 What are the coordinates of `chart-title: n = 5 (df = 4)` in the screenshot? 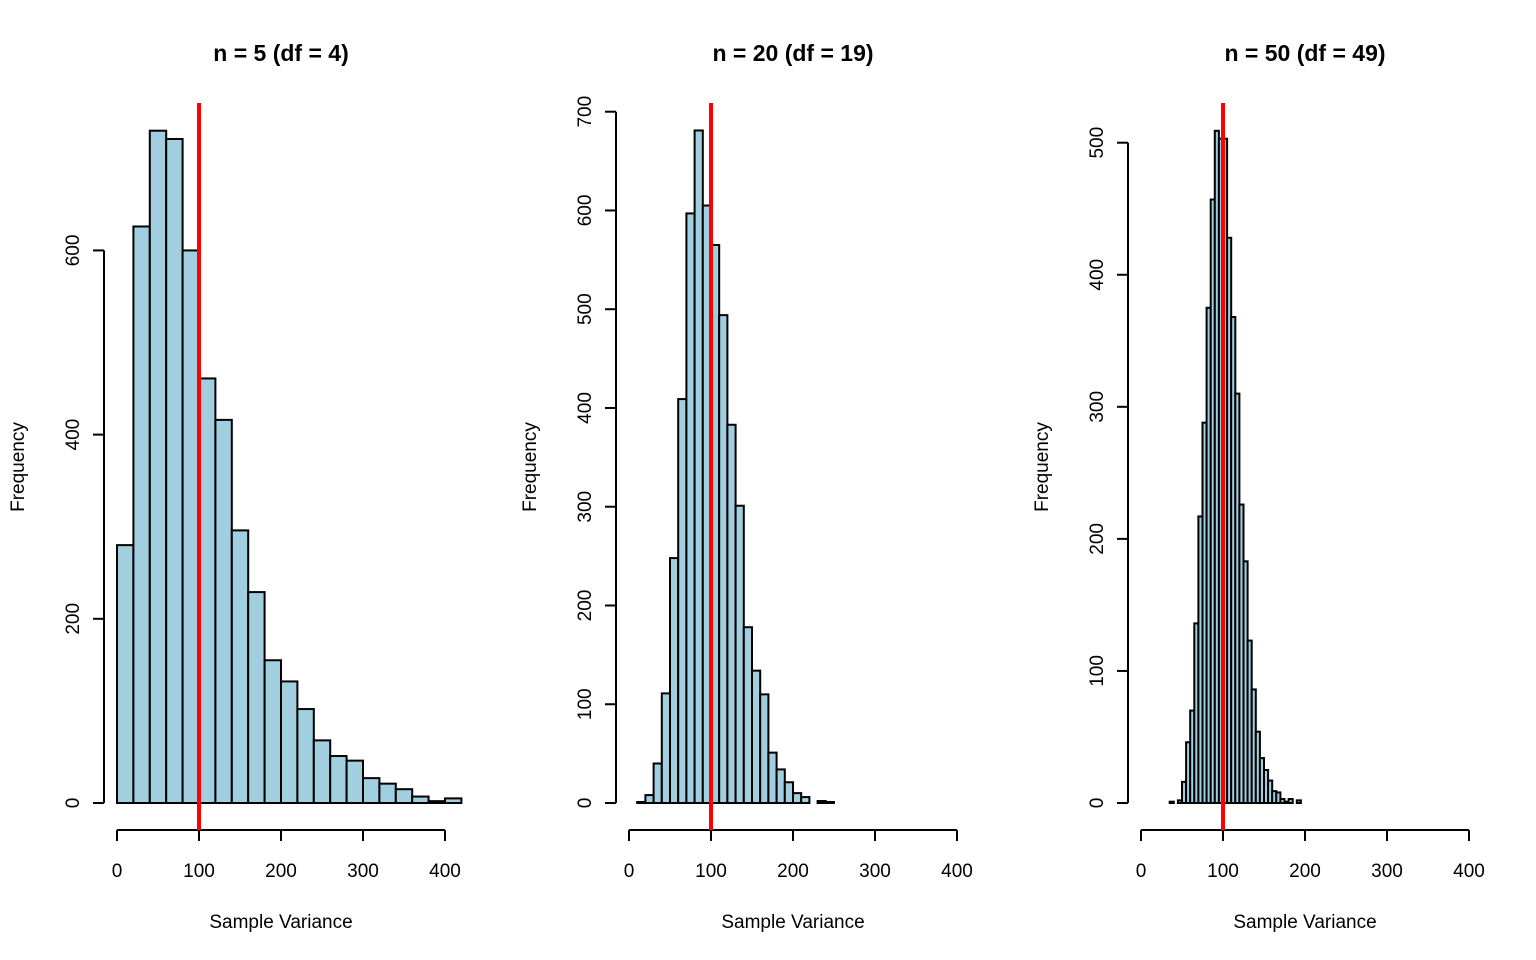 It's located at (280, 53).